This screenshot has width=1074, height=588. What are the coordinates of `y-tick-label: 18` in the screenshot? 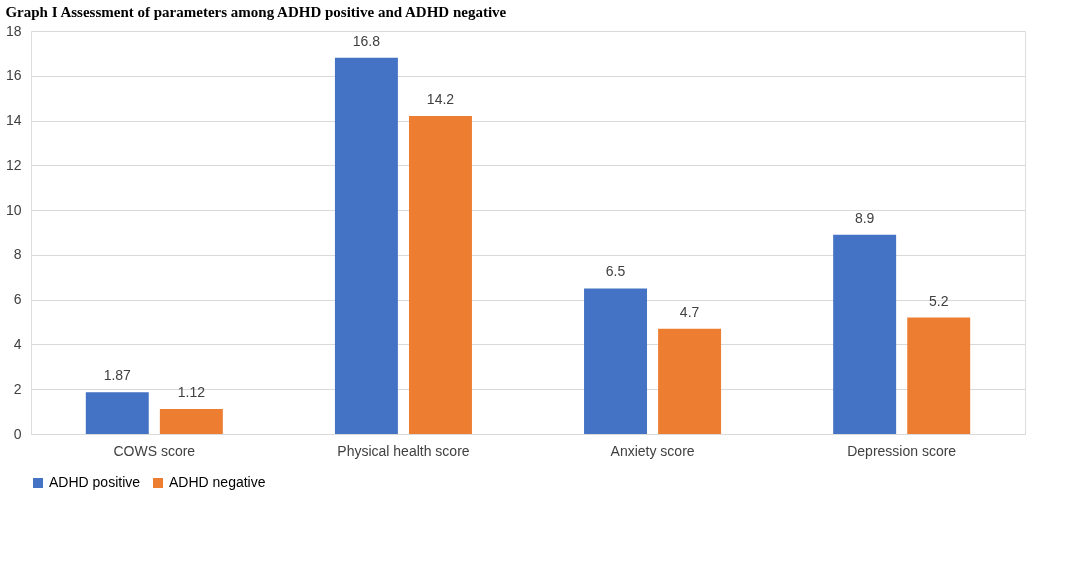 It's located at (13, 30).